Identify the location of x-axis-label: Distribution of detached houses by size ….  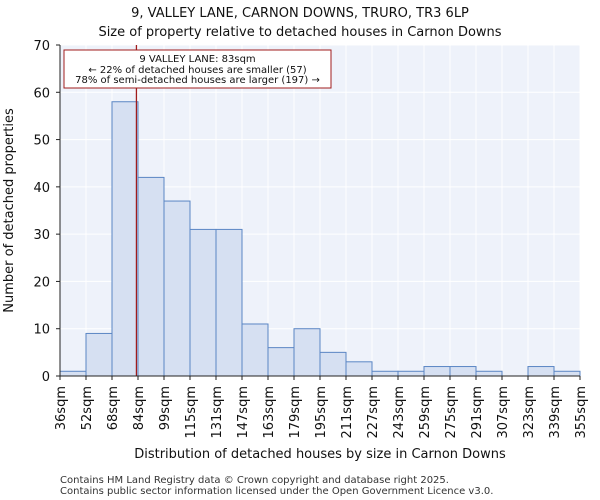
(320, 454).